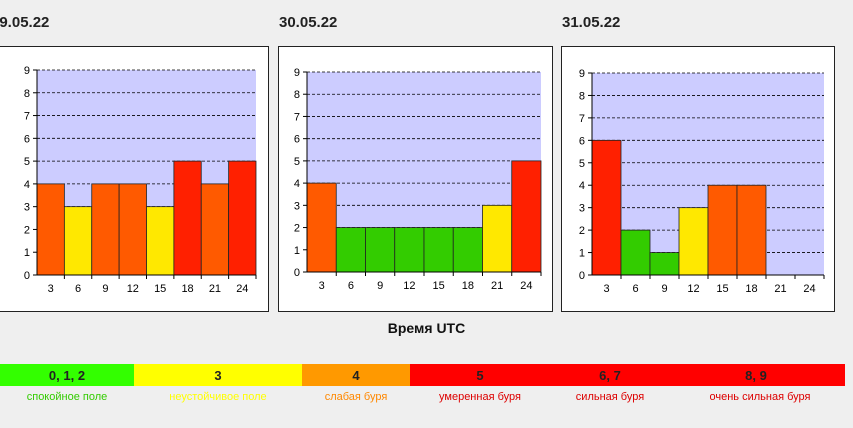  I want to click on legend-range-strong: 6, 7, so click(610, 375).